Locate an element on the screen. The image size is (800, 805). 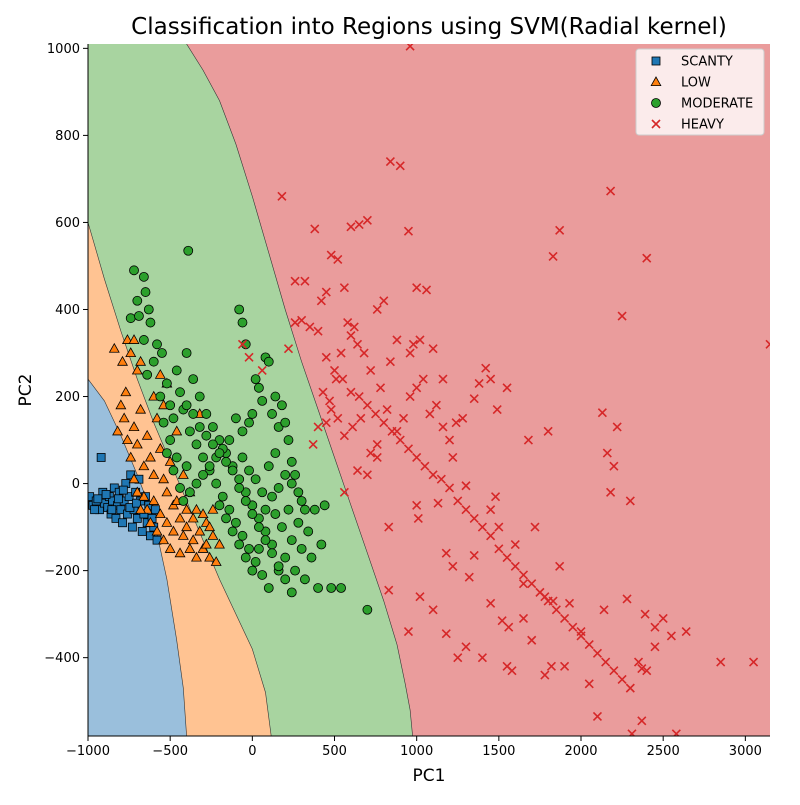
point-scanty is located at coordinates (94, 510).